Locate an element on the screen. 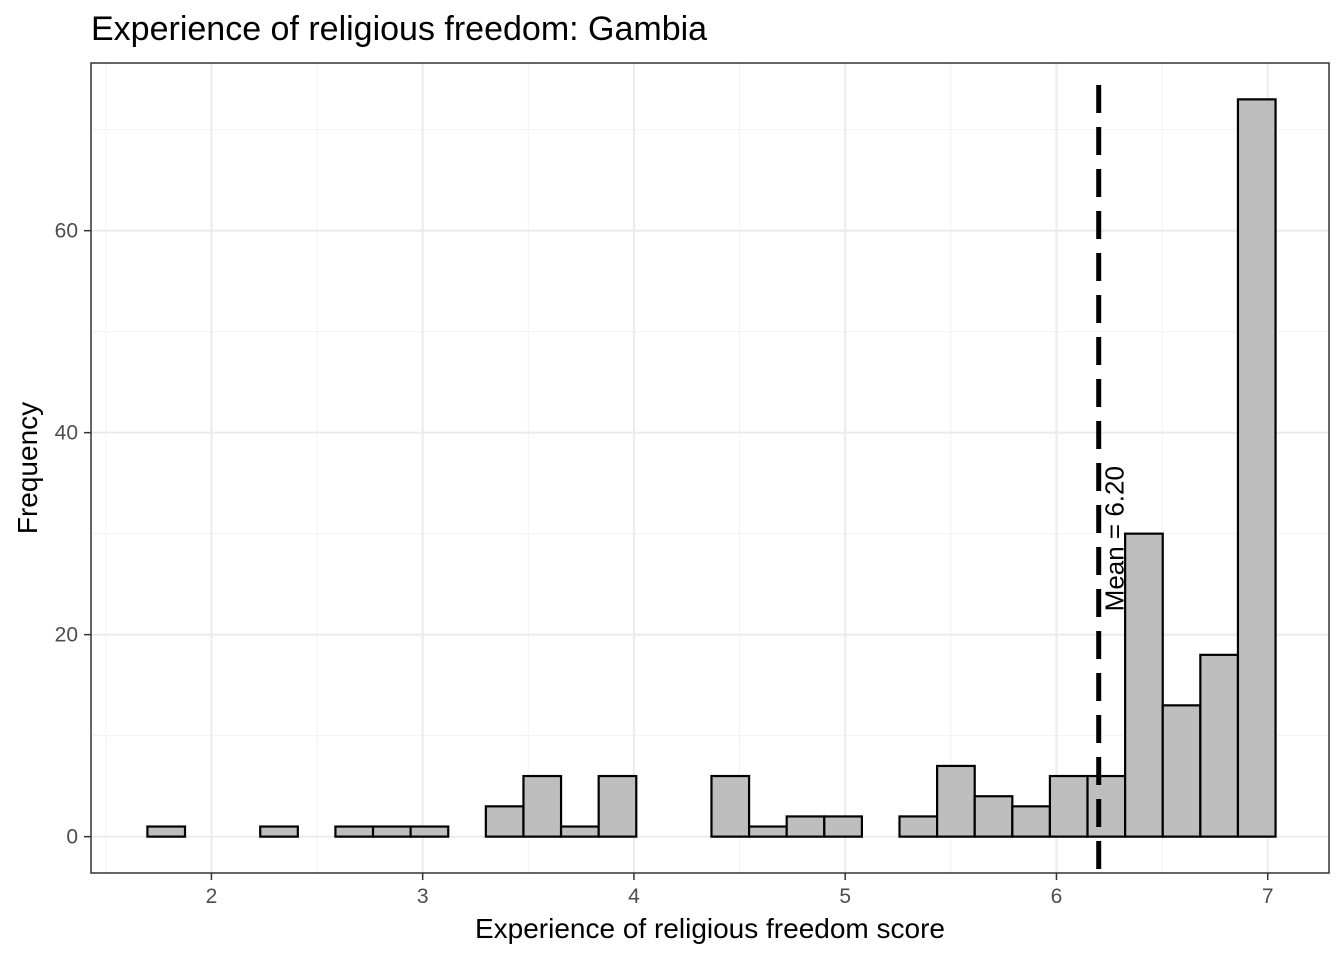 The width and height of the screenshot is (1344, 960). x-tick-label: 7 is located at coordinates (1268, 896).